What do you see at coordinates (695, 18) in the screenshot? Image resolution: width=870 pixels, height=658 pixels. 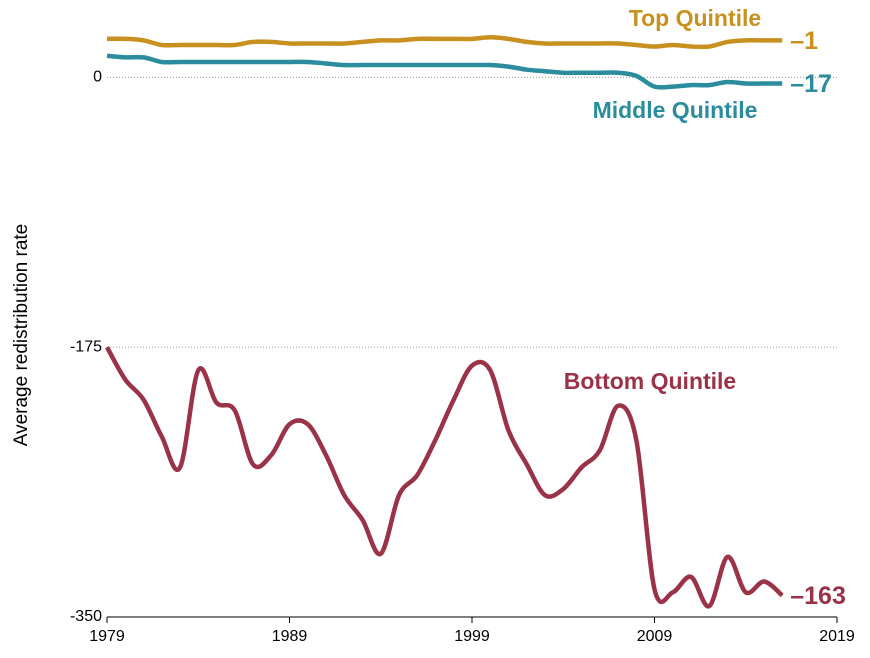 I see `series-label: Top Quintile` at bounding box center [695, 18].